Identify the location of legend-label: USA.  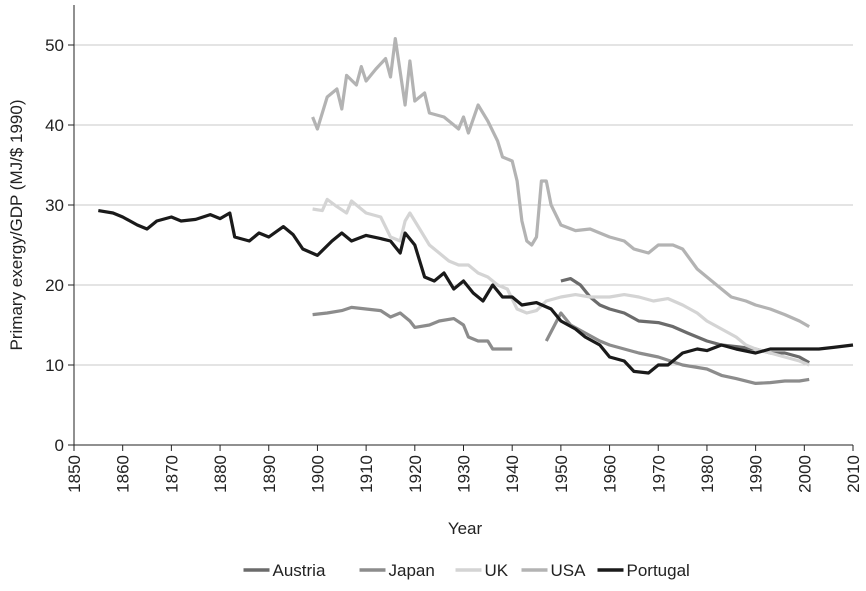
(569, 570).